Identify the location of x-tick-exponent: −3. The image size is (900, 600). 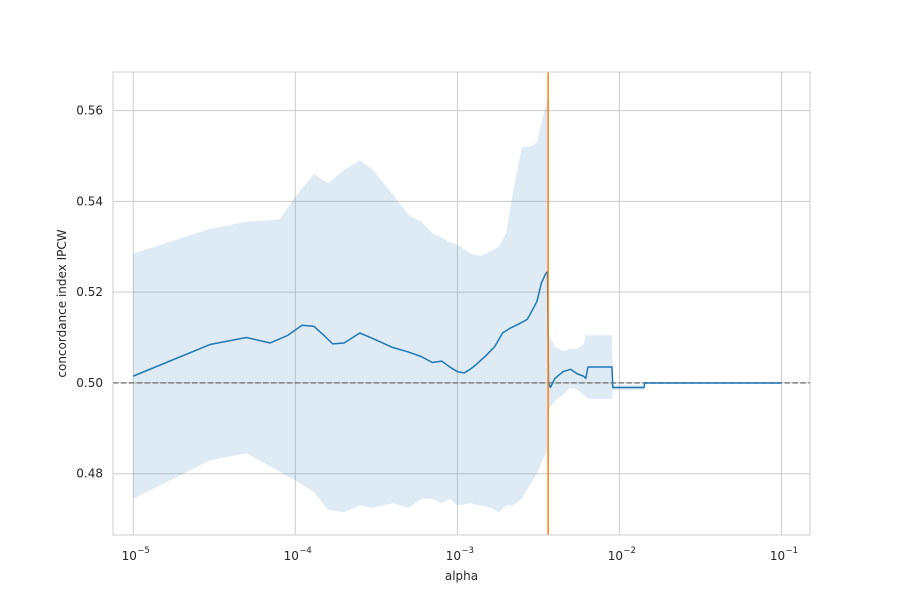
(467, 551).